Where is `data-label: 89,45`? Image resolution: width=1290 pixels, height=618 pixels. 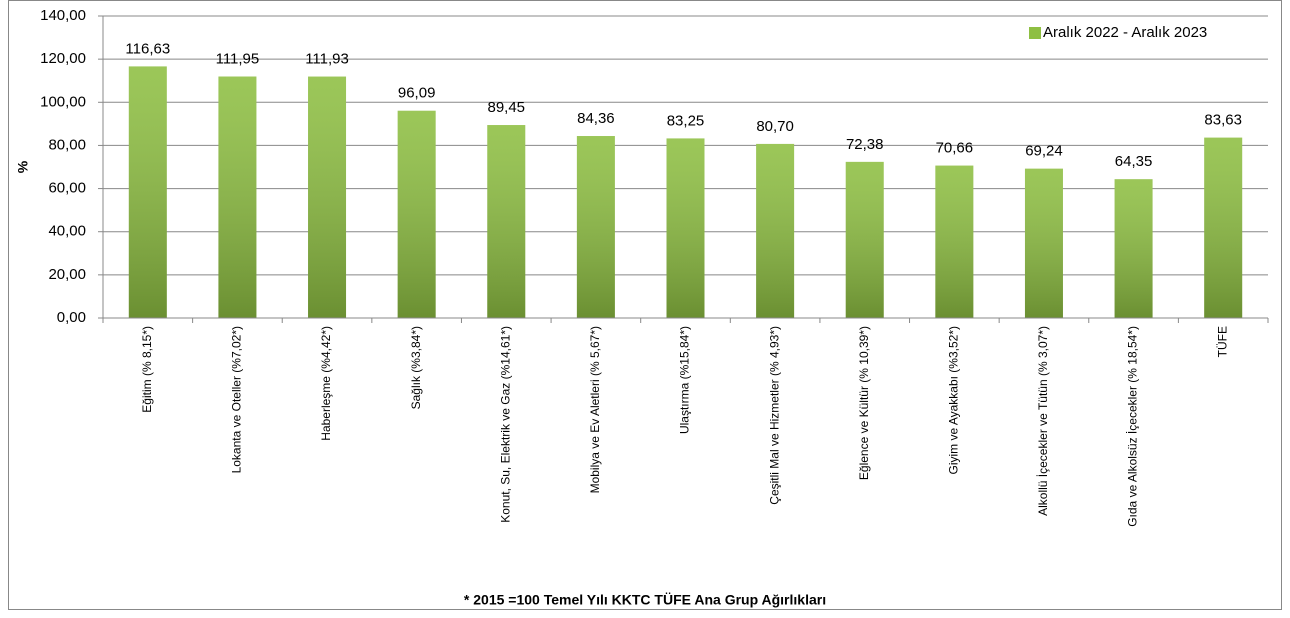
data-label: 89,45 is located at coordinates (506, 107).